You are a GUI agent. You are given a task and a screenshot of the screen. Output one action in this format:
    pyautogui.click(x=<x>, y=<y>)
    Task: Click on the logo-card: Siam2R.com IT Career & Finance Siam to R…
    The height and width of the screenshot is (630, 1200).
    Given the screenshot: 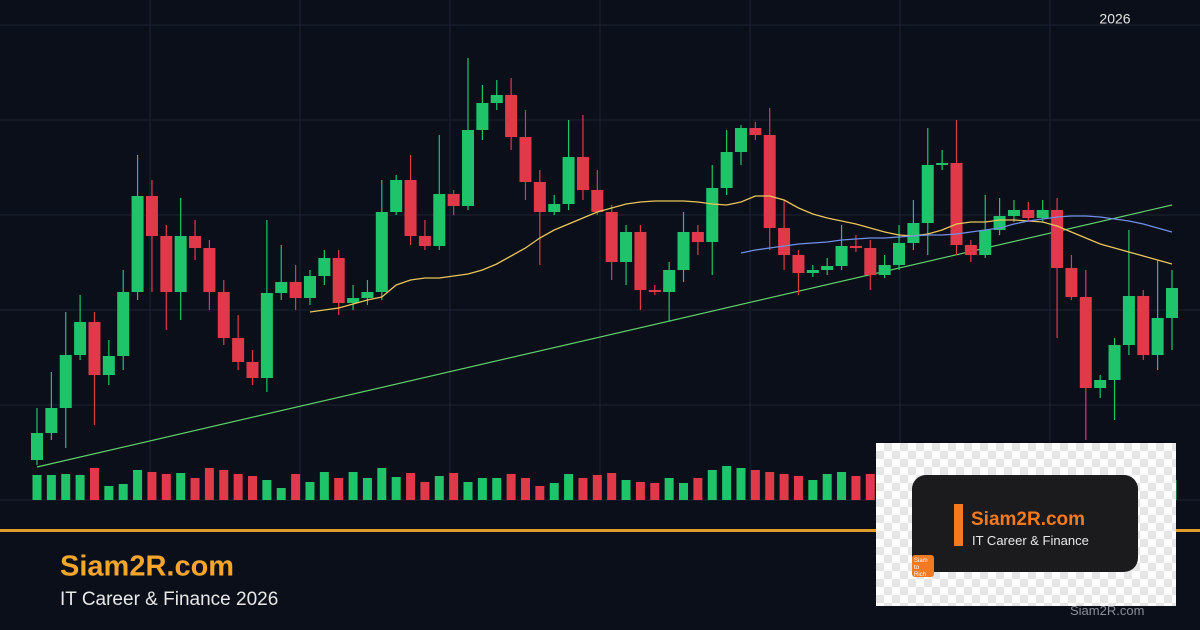 What is the action you would take?
    pyautogui.click(x=1026, y=524)
    